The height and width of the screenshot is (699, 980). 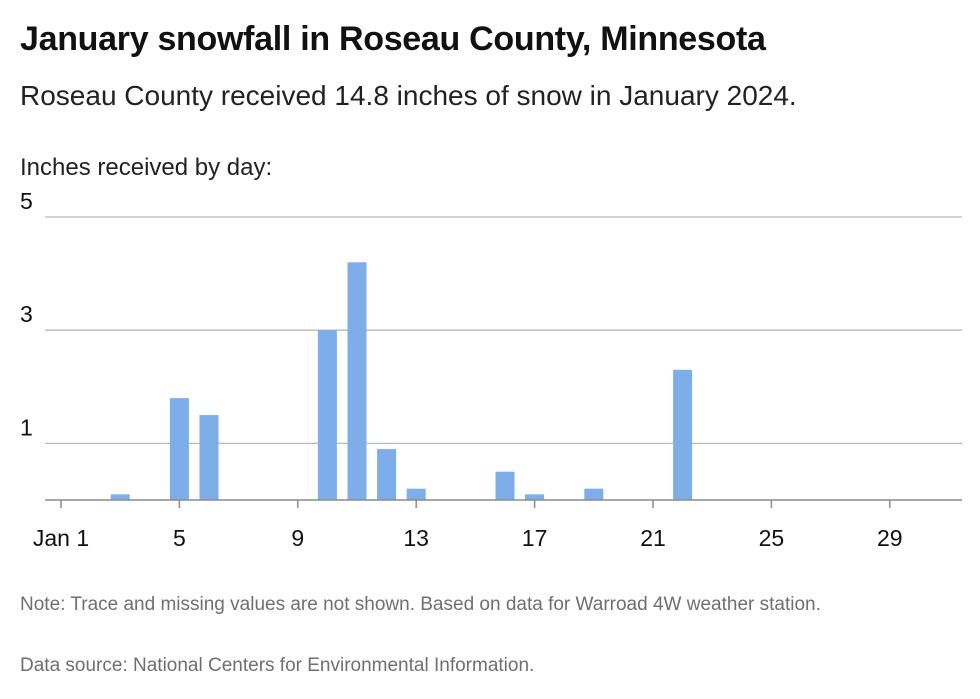 What do you see at coordinates (179, 538) in the screenshot?
I see `x-tick-5: 5` at bounding box center [179, 538].